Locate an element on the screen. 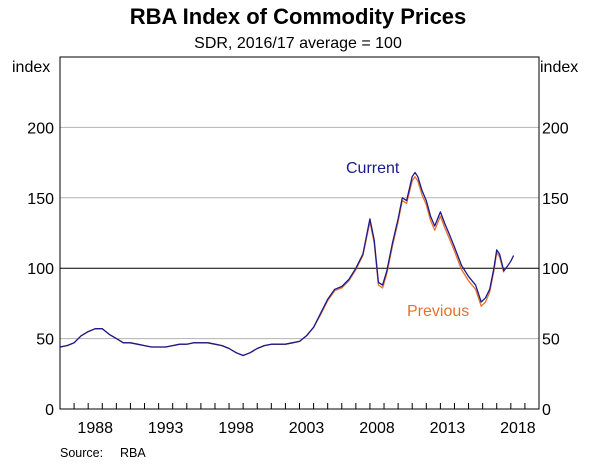  chart-title: RBA Index of Commodity Prices is located at coordinates (298, 16).